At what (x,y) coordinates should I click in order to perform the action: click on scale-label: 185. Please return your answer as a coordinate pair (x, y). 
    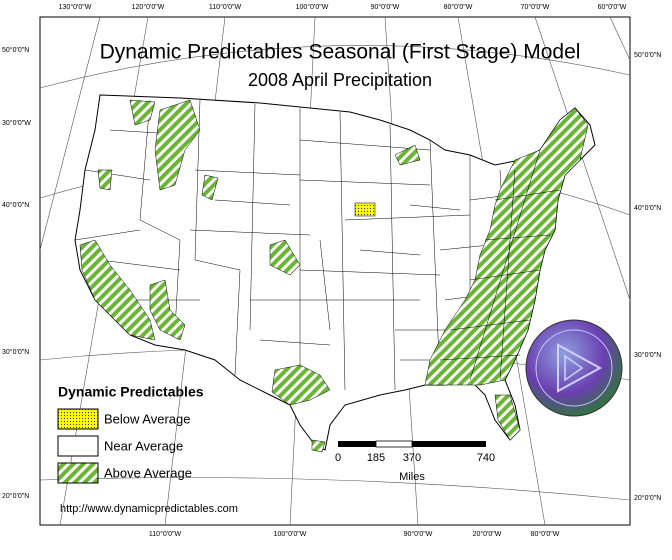
    Looking at the image, I should click on (376, 458).